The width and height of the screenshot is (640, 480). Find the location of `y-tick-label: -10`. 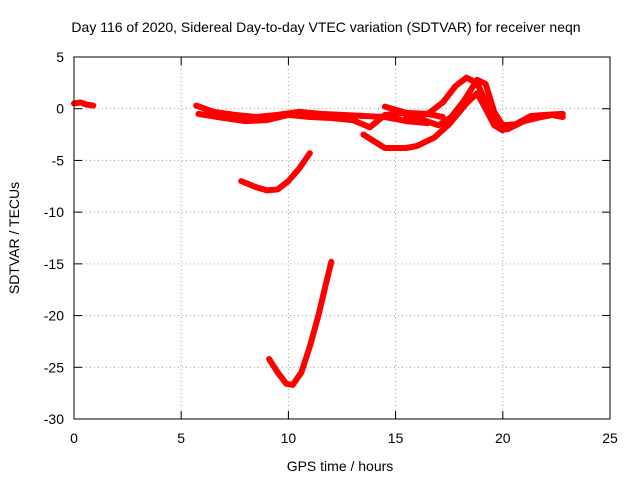

y-tick-label: -10 is located at coordinates (54, 212).